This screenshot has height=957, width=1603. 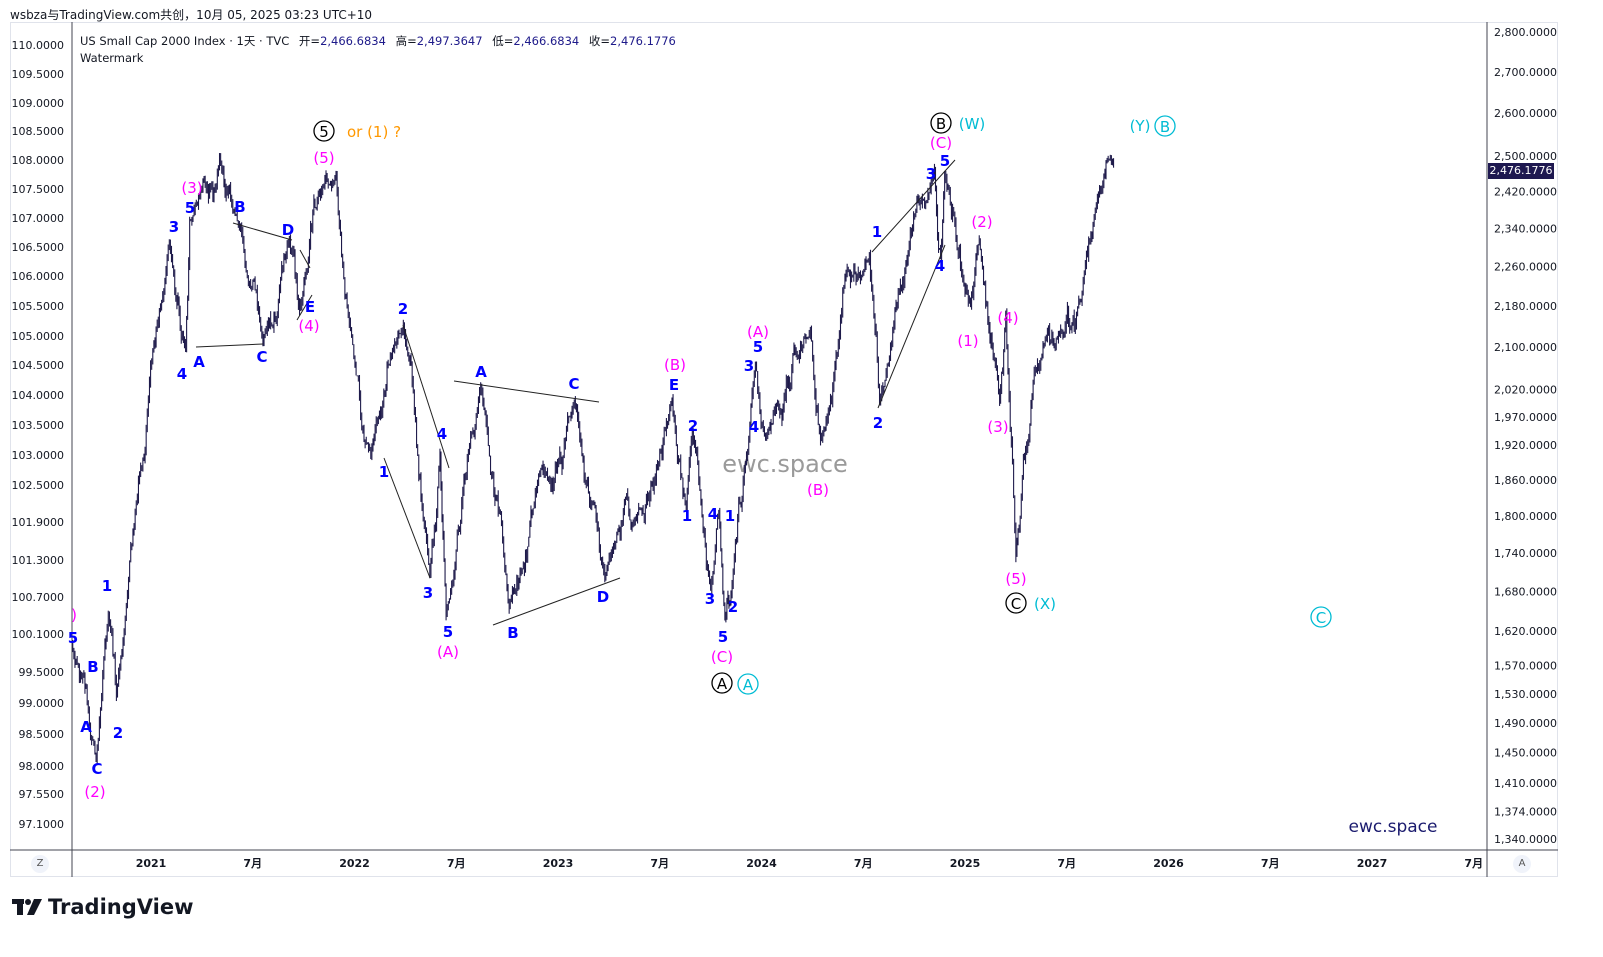 I want to click on right-axis-tick: 2,800.0000, so click(x=1525, y=32).